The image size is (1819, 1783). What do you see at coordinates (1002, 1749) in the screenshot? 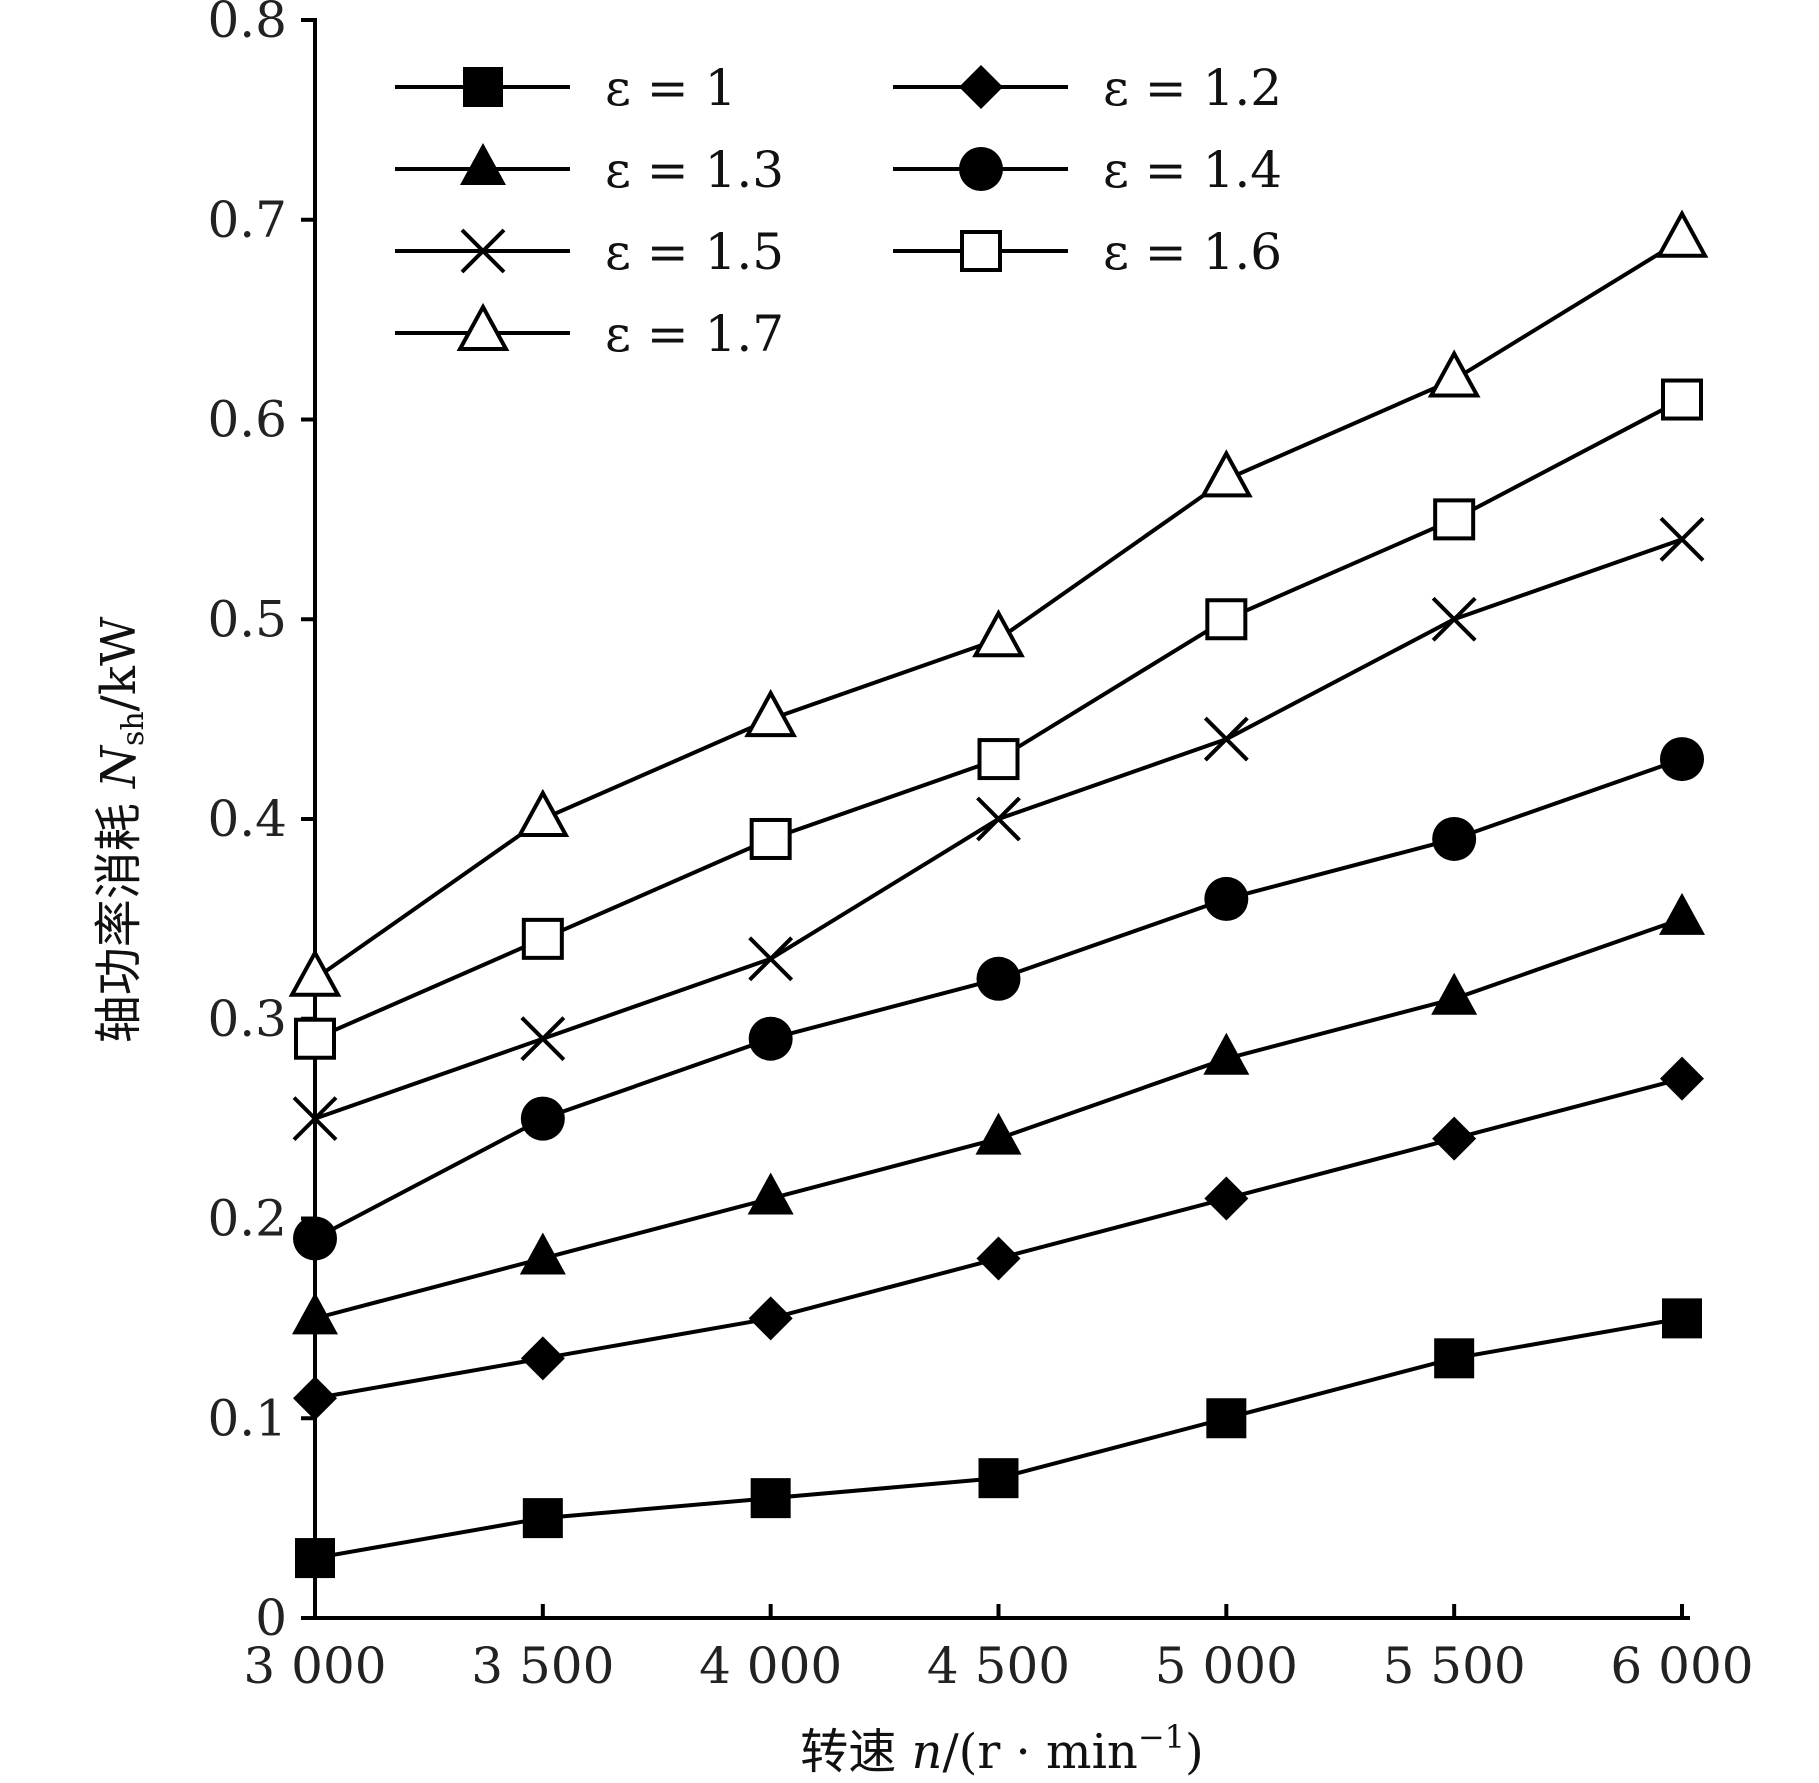
I see `x-axis-title: 转速 n/(r · min−1)` at bounding box center [1002, 1749].